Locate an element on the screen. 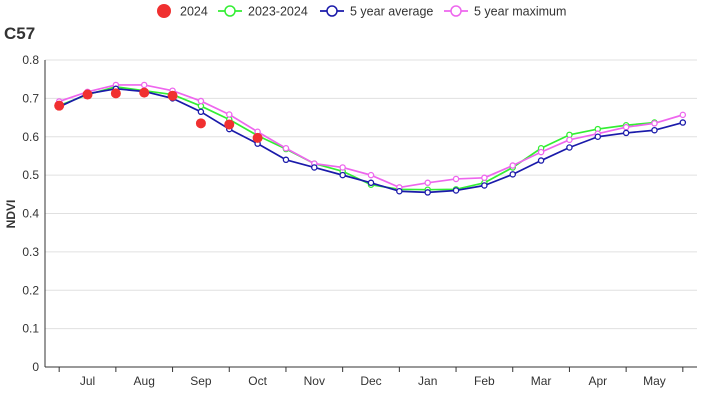  legend-label: 2024 is located at coordinates (194, 12).